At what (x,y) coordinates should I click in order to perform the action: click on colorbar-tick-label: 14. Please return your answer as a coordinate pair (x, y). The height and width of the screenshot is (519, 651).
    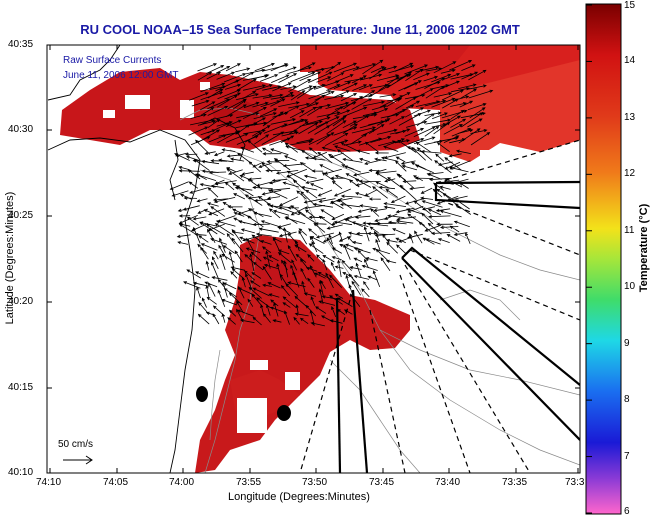
    Looking at the image, I should click on (630, 61).